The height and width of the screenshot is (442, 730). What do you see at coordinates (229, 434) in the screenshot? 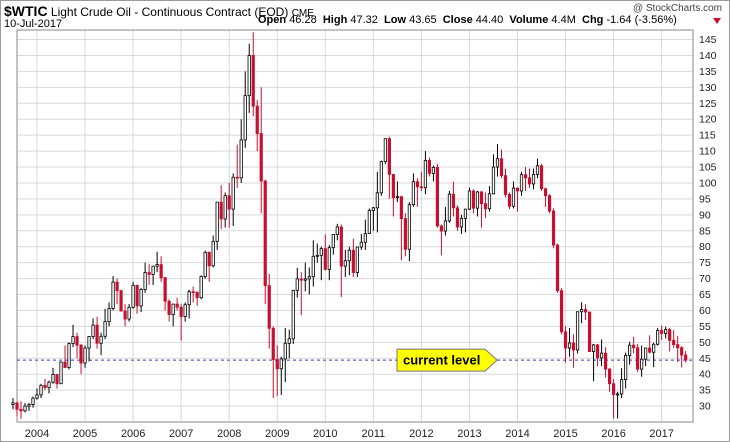
I see `x-tick-label: 2008` at bounding box center [229, 434].